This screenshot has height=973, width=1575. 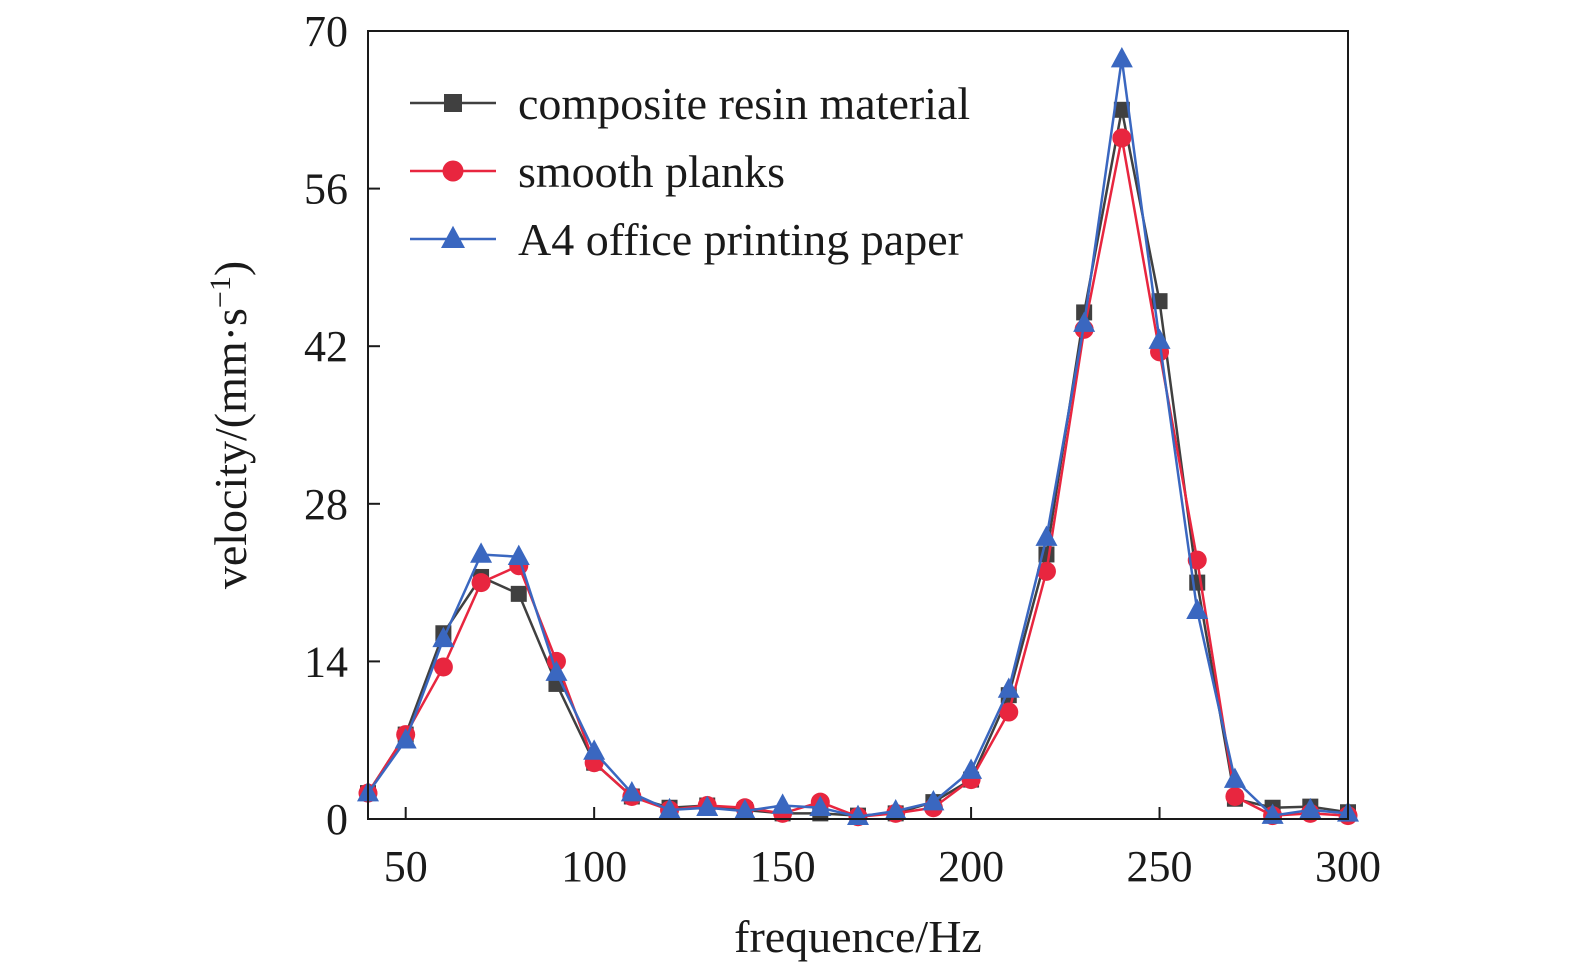 I want to click on x-tick-label: 150, so click(x=783, y=866).